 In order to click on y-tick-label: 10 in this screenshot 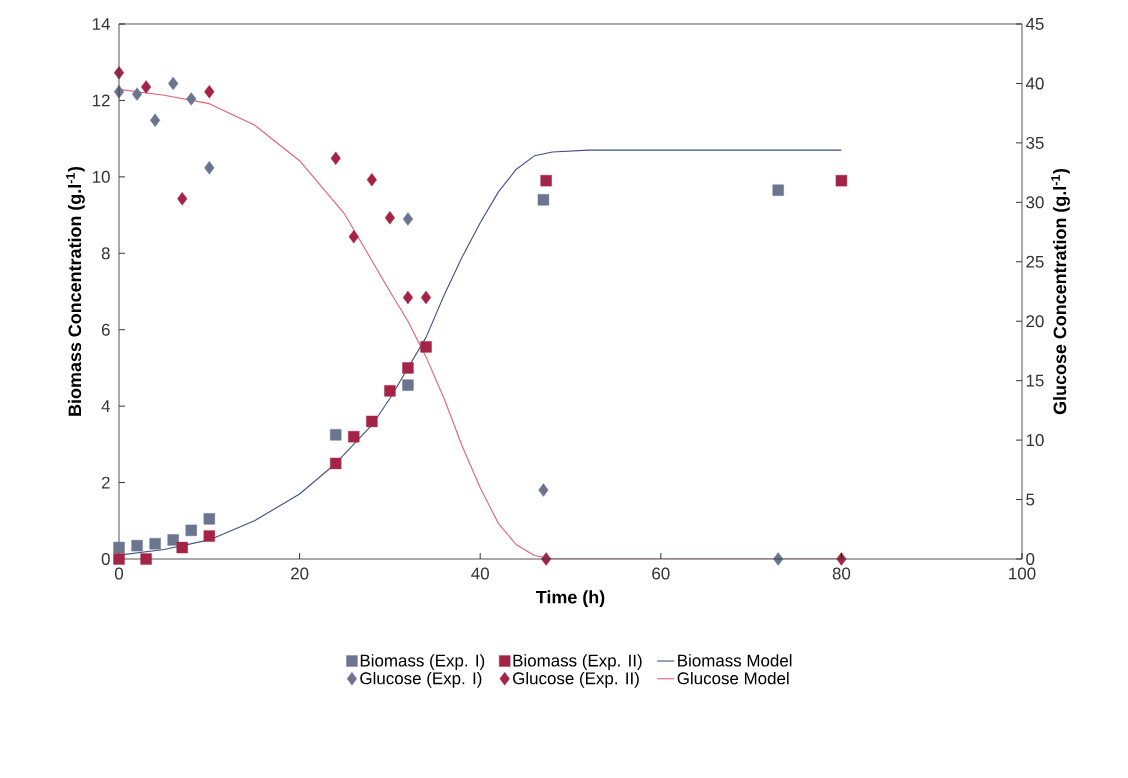, I will do `click(101, 176)`.